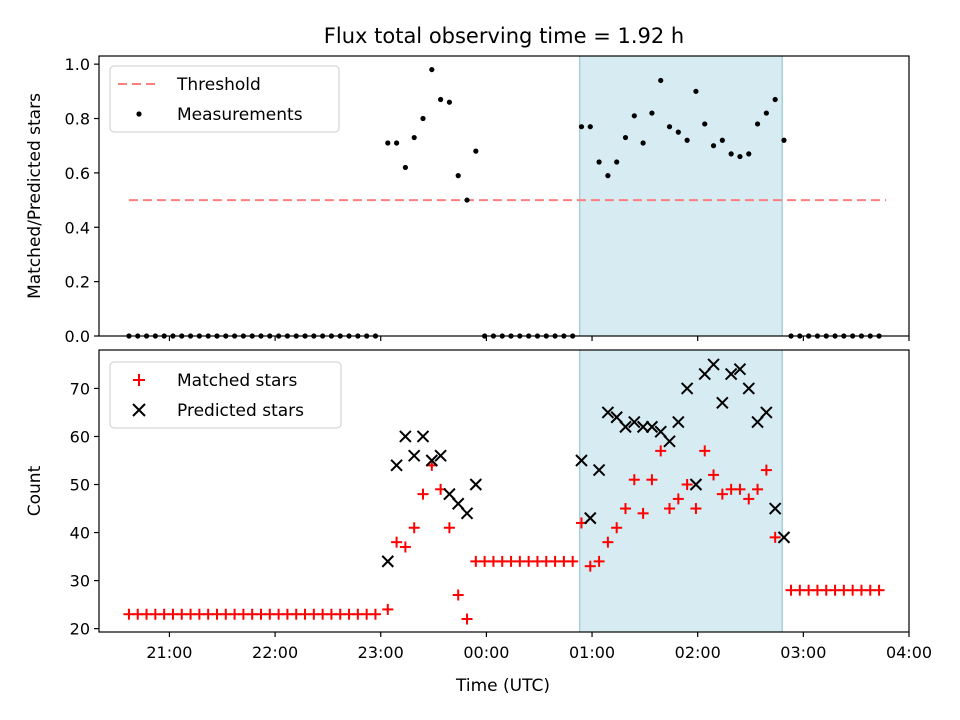  I want to click on ratio-y-axis-label: Matched/Predicted stars, so click(35, 196).